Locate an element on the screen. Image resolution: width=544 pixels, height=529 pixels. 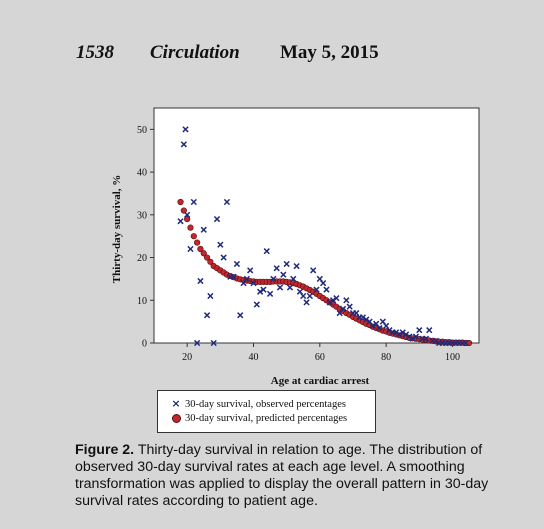
y-tick-label: 20 is located at coordinates (142, 258).